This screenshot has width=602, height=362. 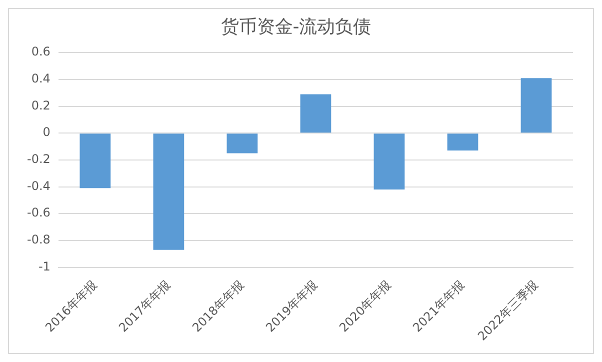 What do you see at coordinates (38, 185) in the screenshot?
I see `y-tick-label: -0.4` at bounding box center [38, 185].